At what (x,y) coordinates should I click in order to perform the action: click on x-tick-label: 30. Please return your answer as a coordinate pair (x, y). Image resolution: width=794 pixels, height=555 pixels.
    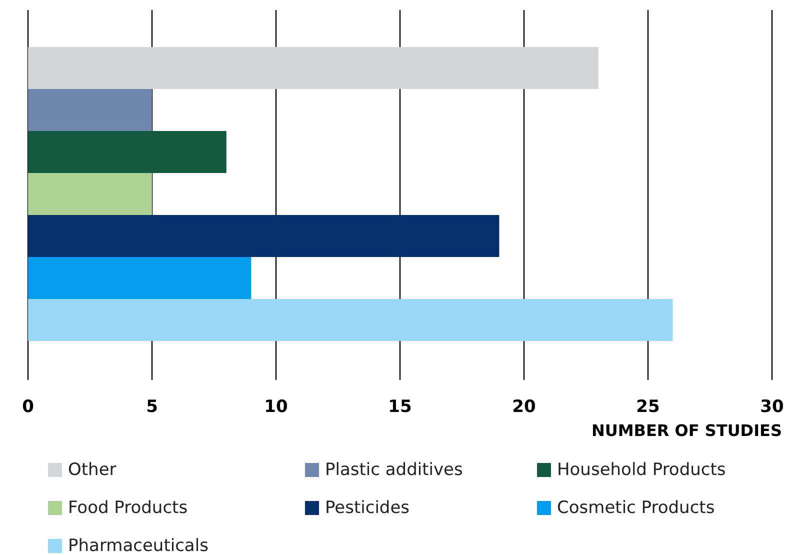
    Looking at the image, I should click on (772, 407).